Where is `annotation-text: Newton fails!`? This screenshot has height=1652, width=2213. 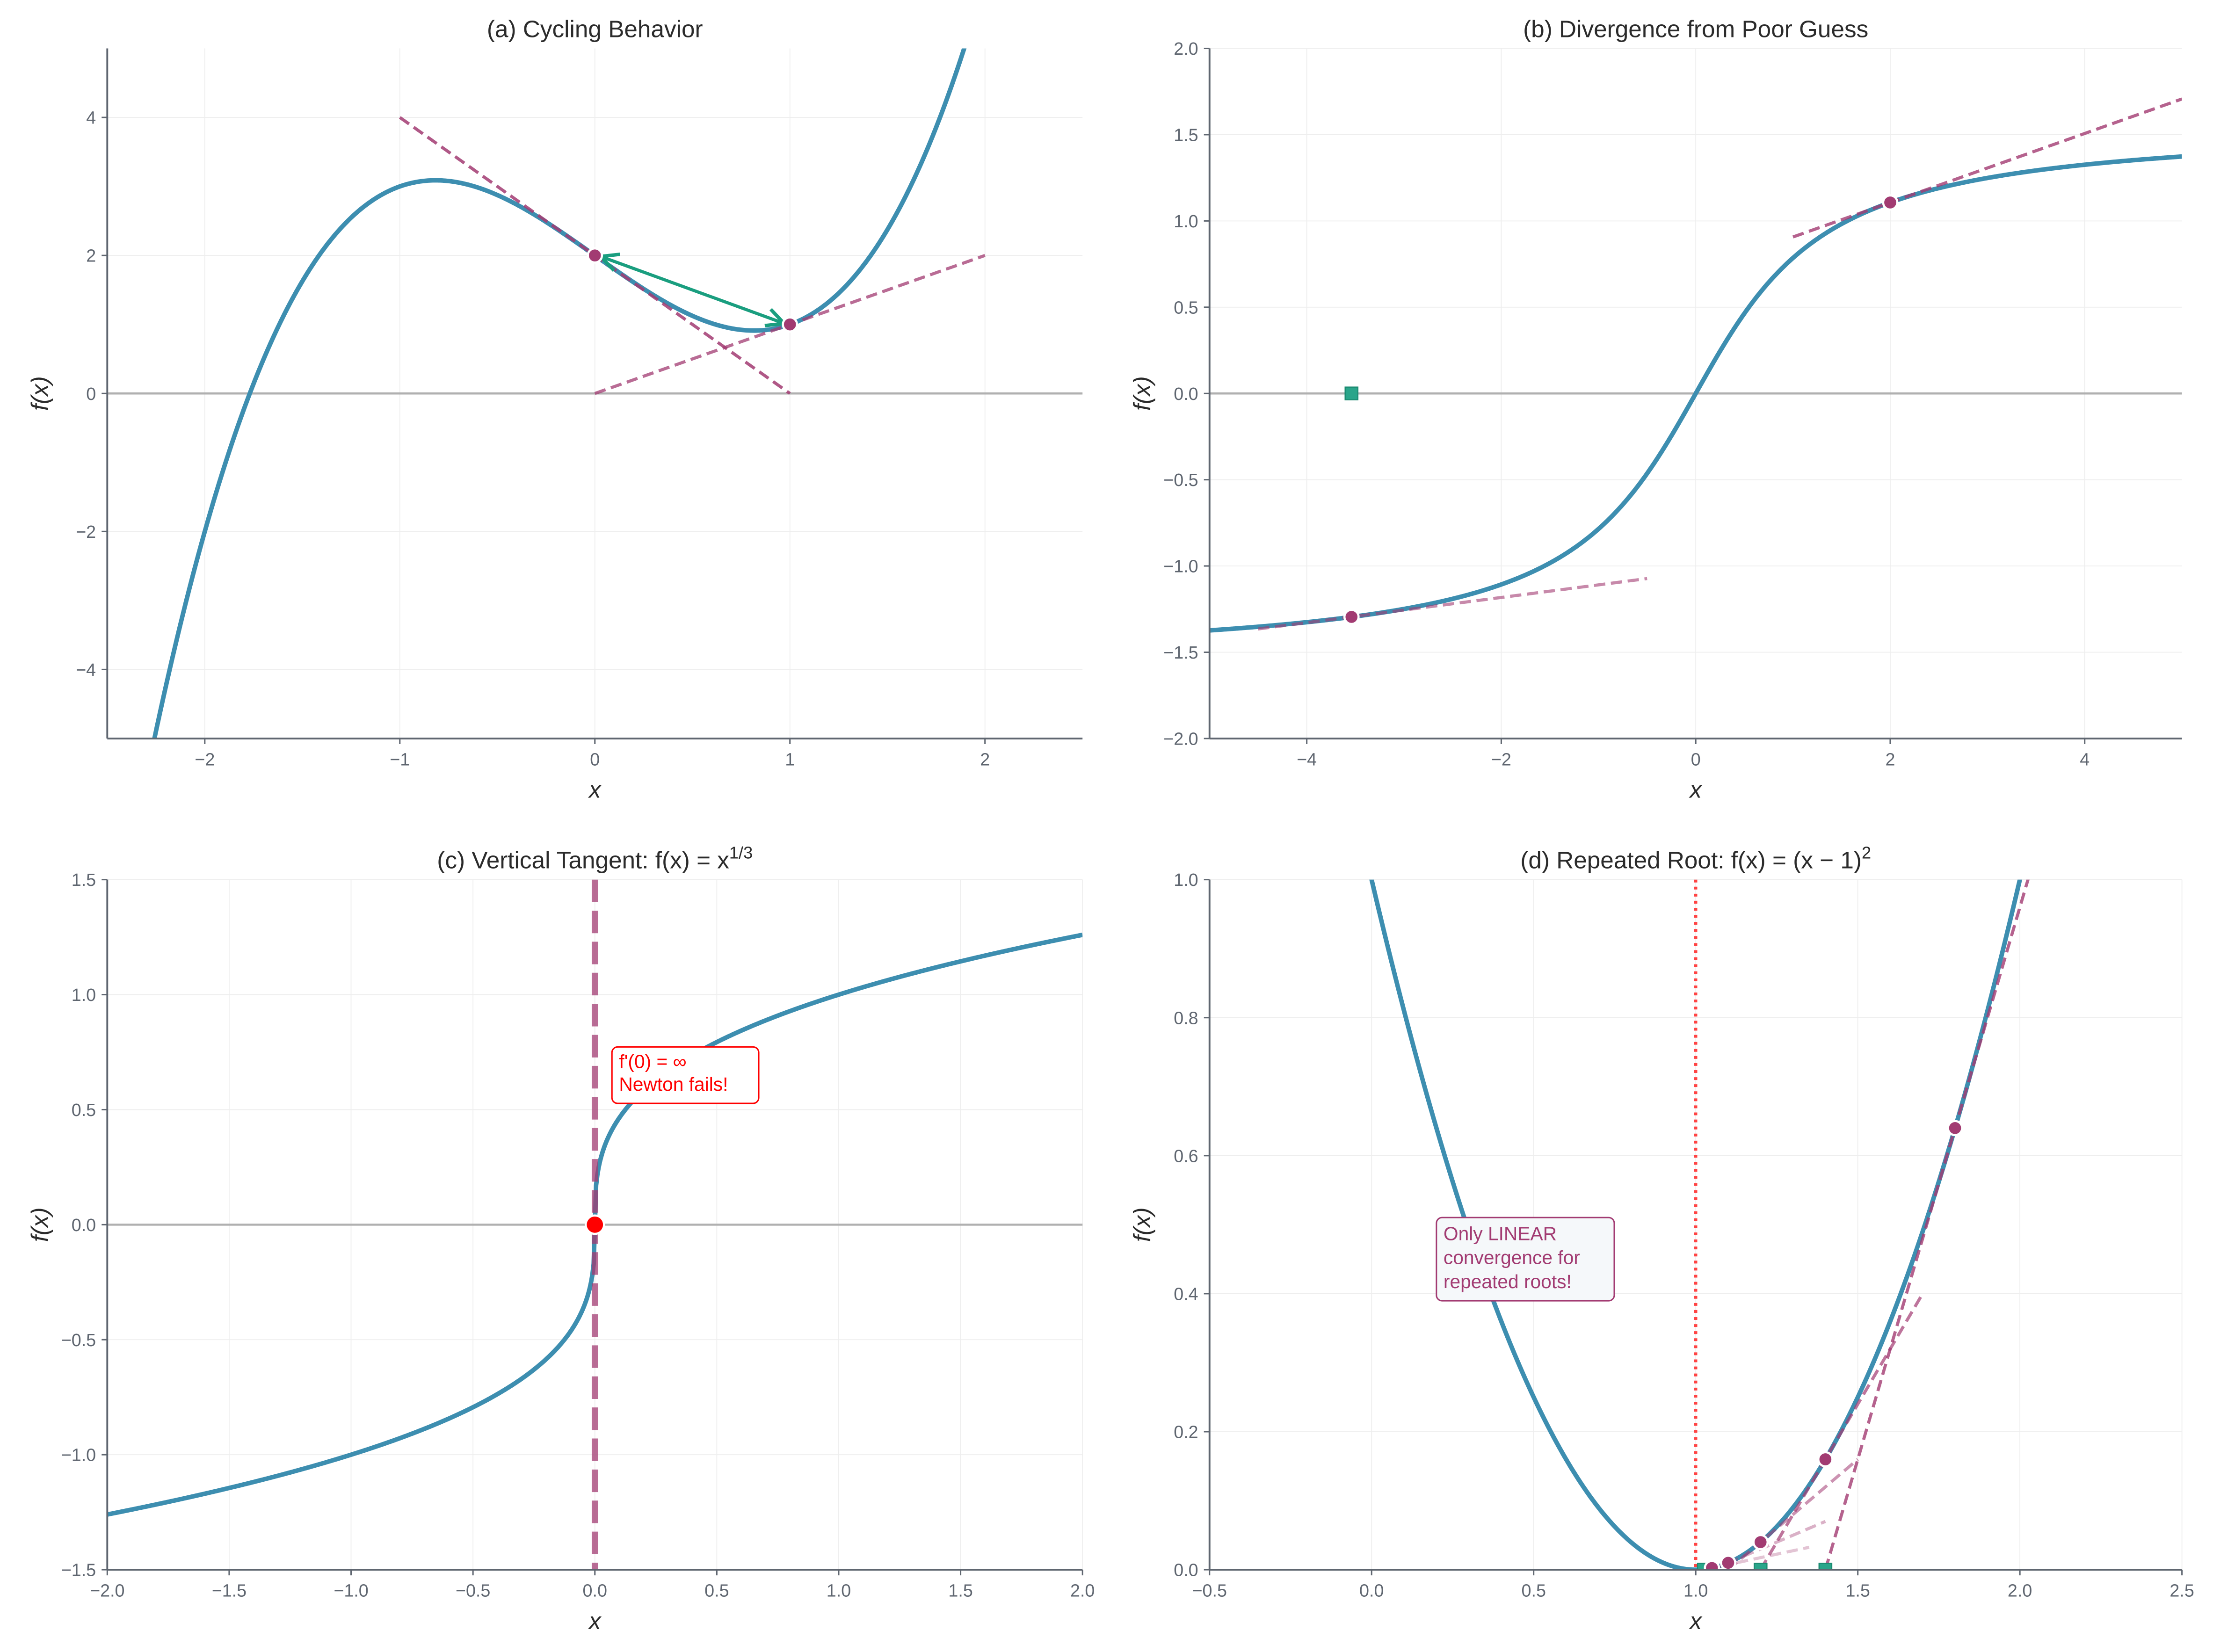 annotation-text: Newton fails! is located at coordinates (673, 1084).